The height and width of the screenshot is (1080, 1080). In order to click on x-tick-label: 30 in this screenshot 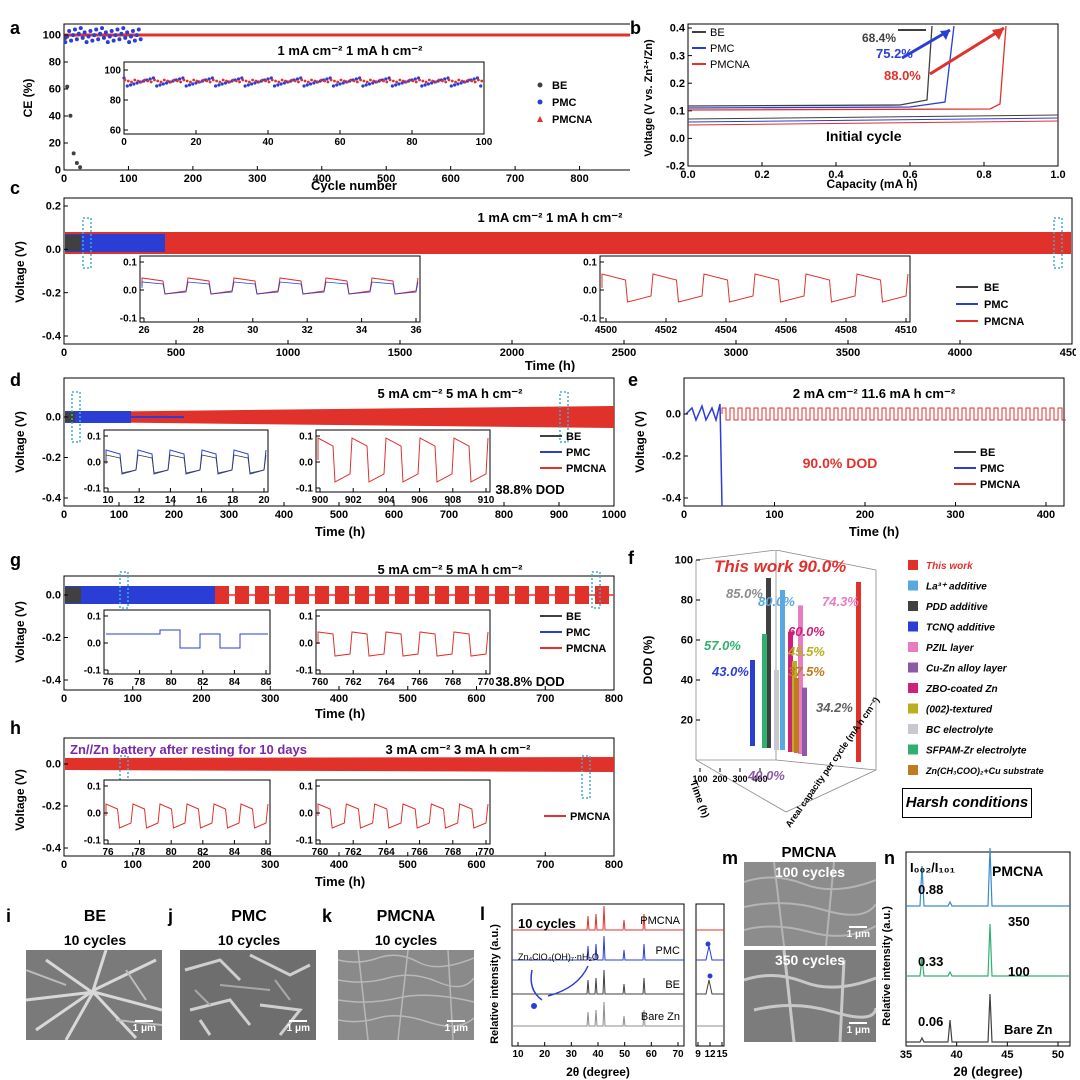, I will do `click(572, 1054)`.